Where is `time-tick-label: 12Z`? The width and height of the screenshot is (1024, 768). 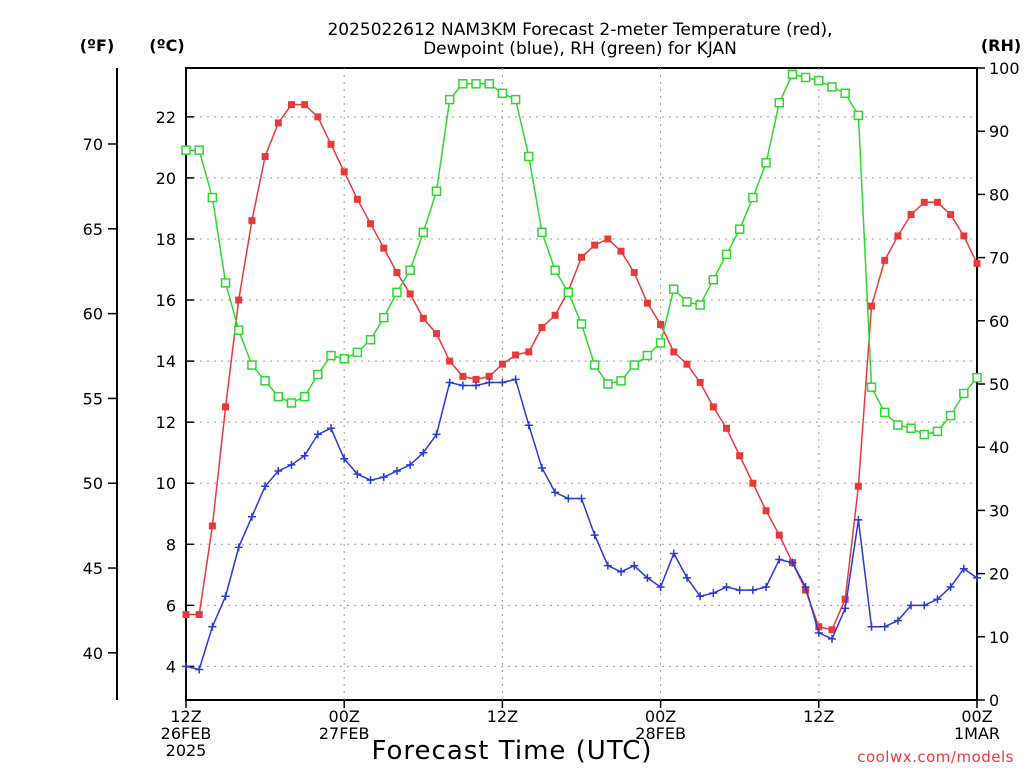
time-tick-label: 12Z is located at coordinates (185, 716).